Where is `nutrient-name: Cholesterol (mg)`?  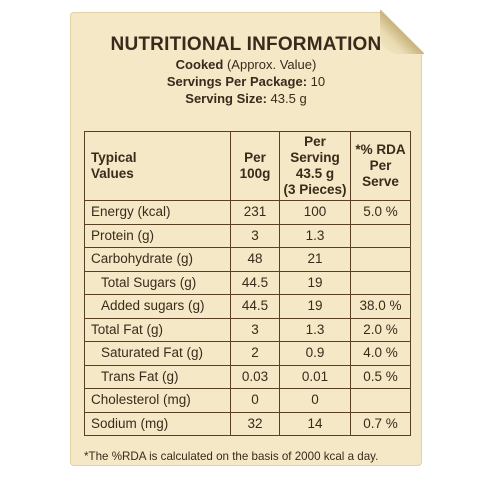 nutrient-name: Cholesterol (mg) is located at coordinates (157, 400).